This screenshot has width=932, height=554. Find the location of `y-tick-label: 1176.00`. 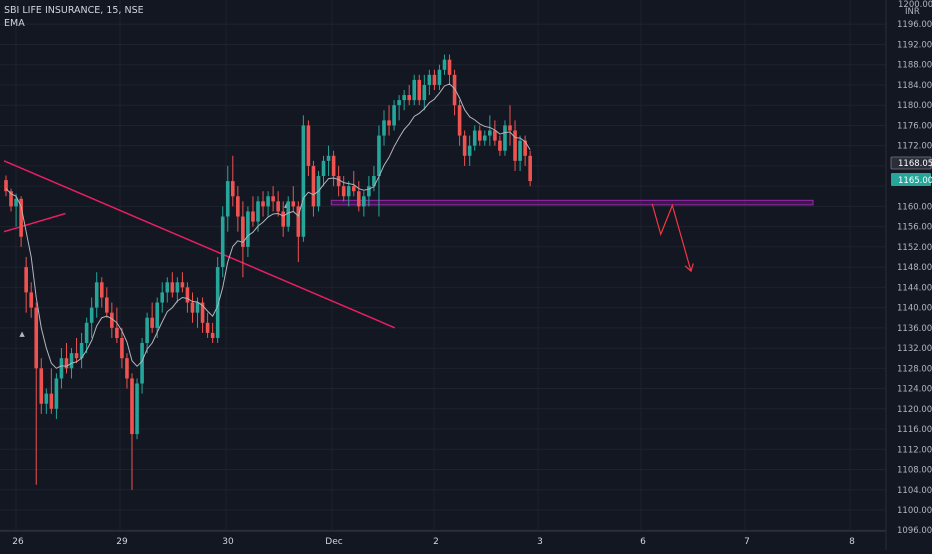

y-tick-label: 1176.00 is located at coordinates (914, 126).